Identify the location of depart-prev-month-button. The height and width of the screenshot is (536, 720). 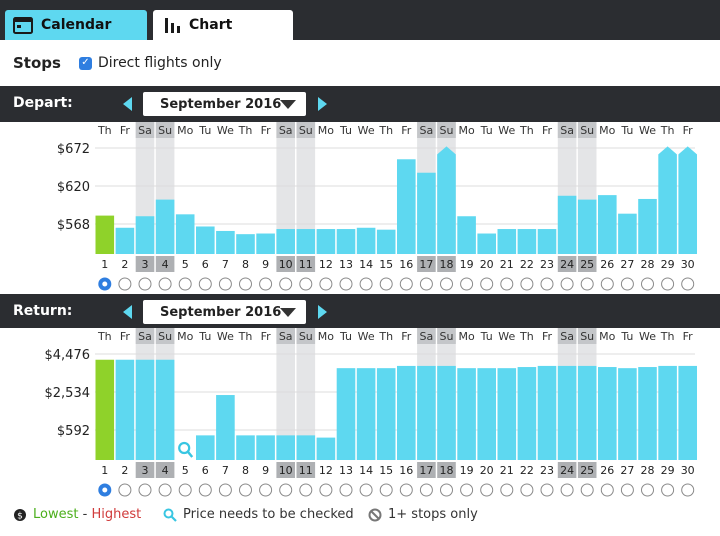
(127, 104).